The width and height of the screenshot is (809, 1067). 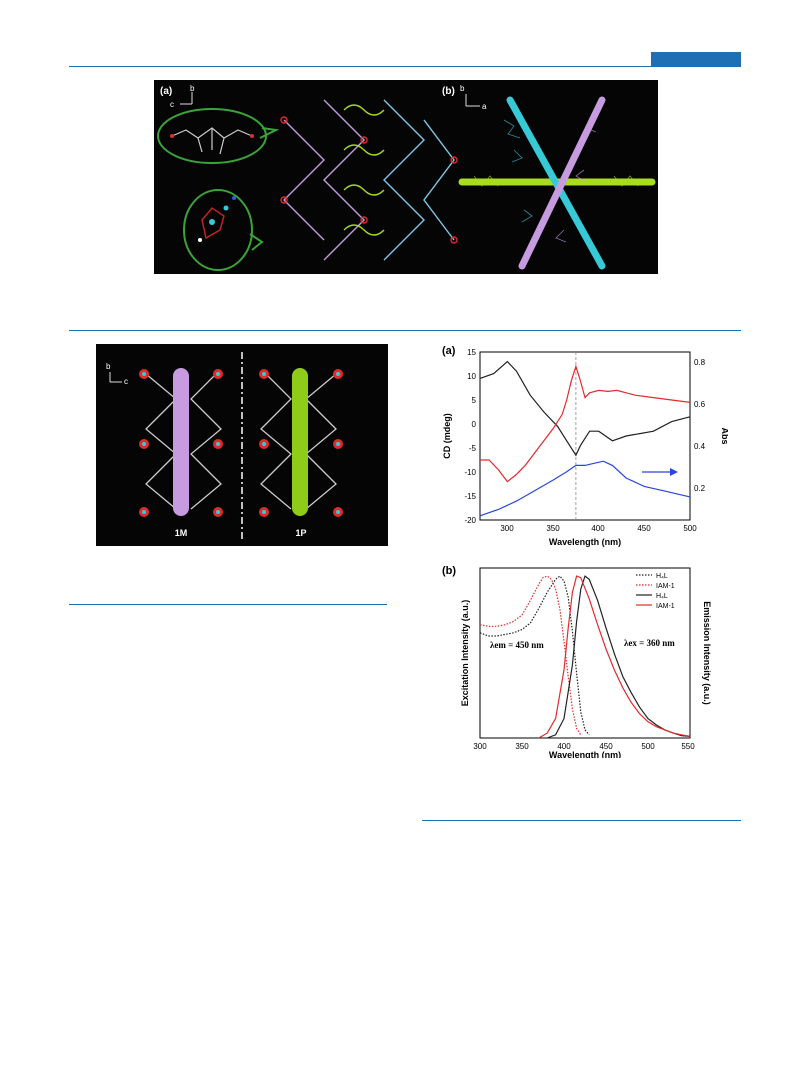 I want to click on chart-a-series-blue, so click(x=585, y=488).